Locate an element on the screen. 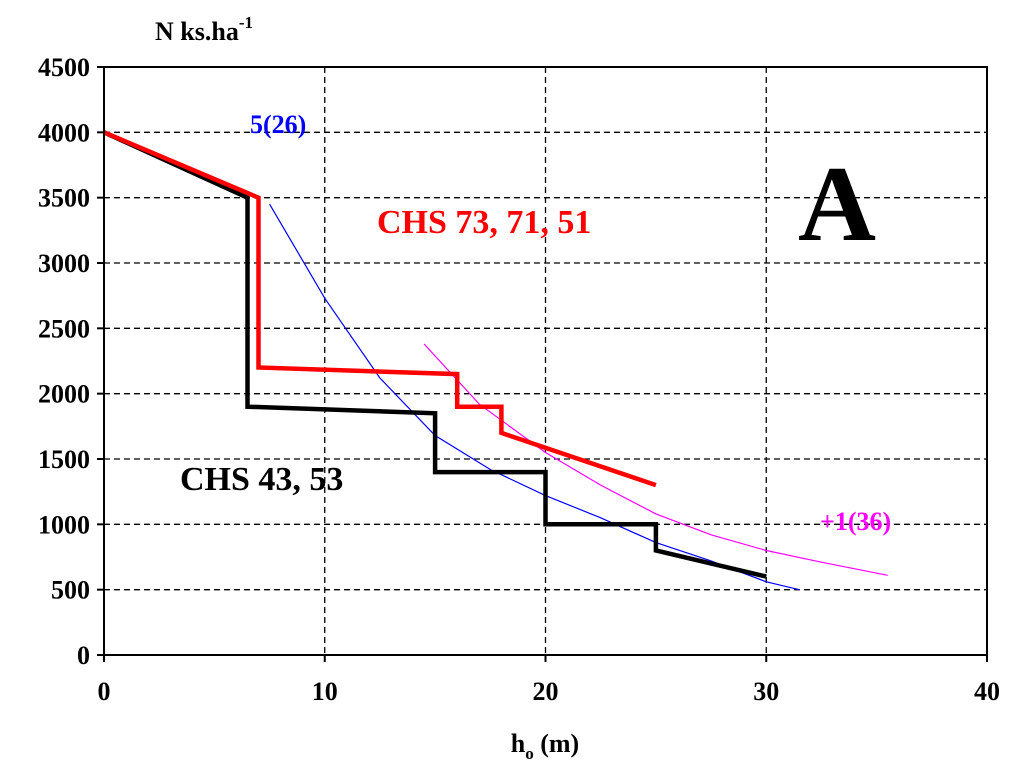 This screenshot has height=762, width=1009. red-series-annotation: CHS 73, 71, 51 is located at coordinates (484, 222).